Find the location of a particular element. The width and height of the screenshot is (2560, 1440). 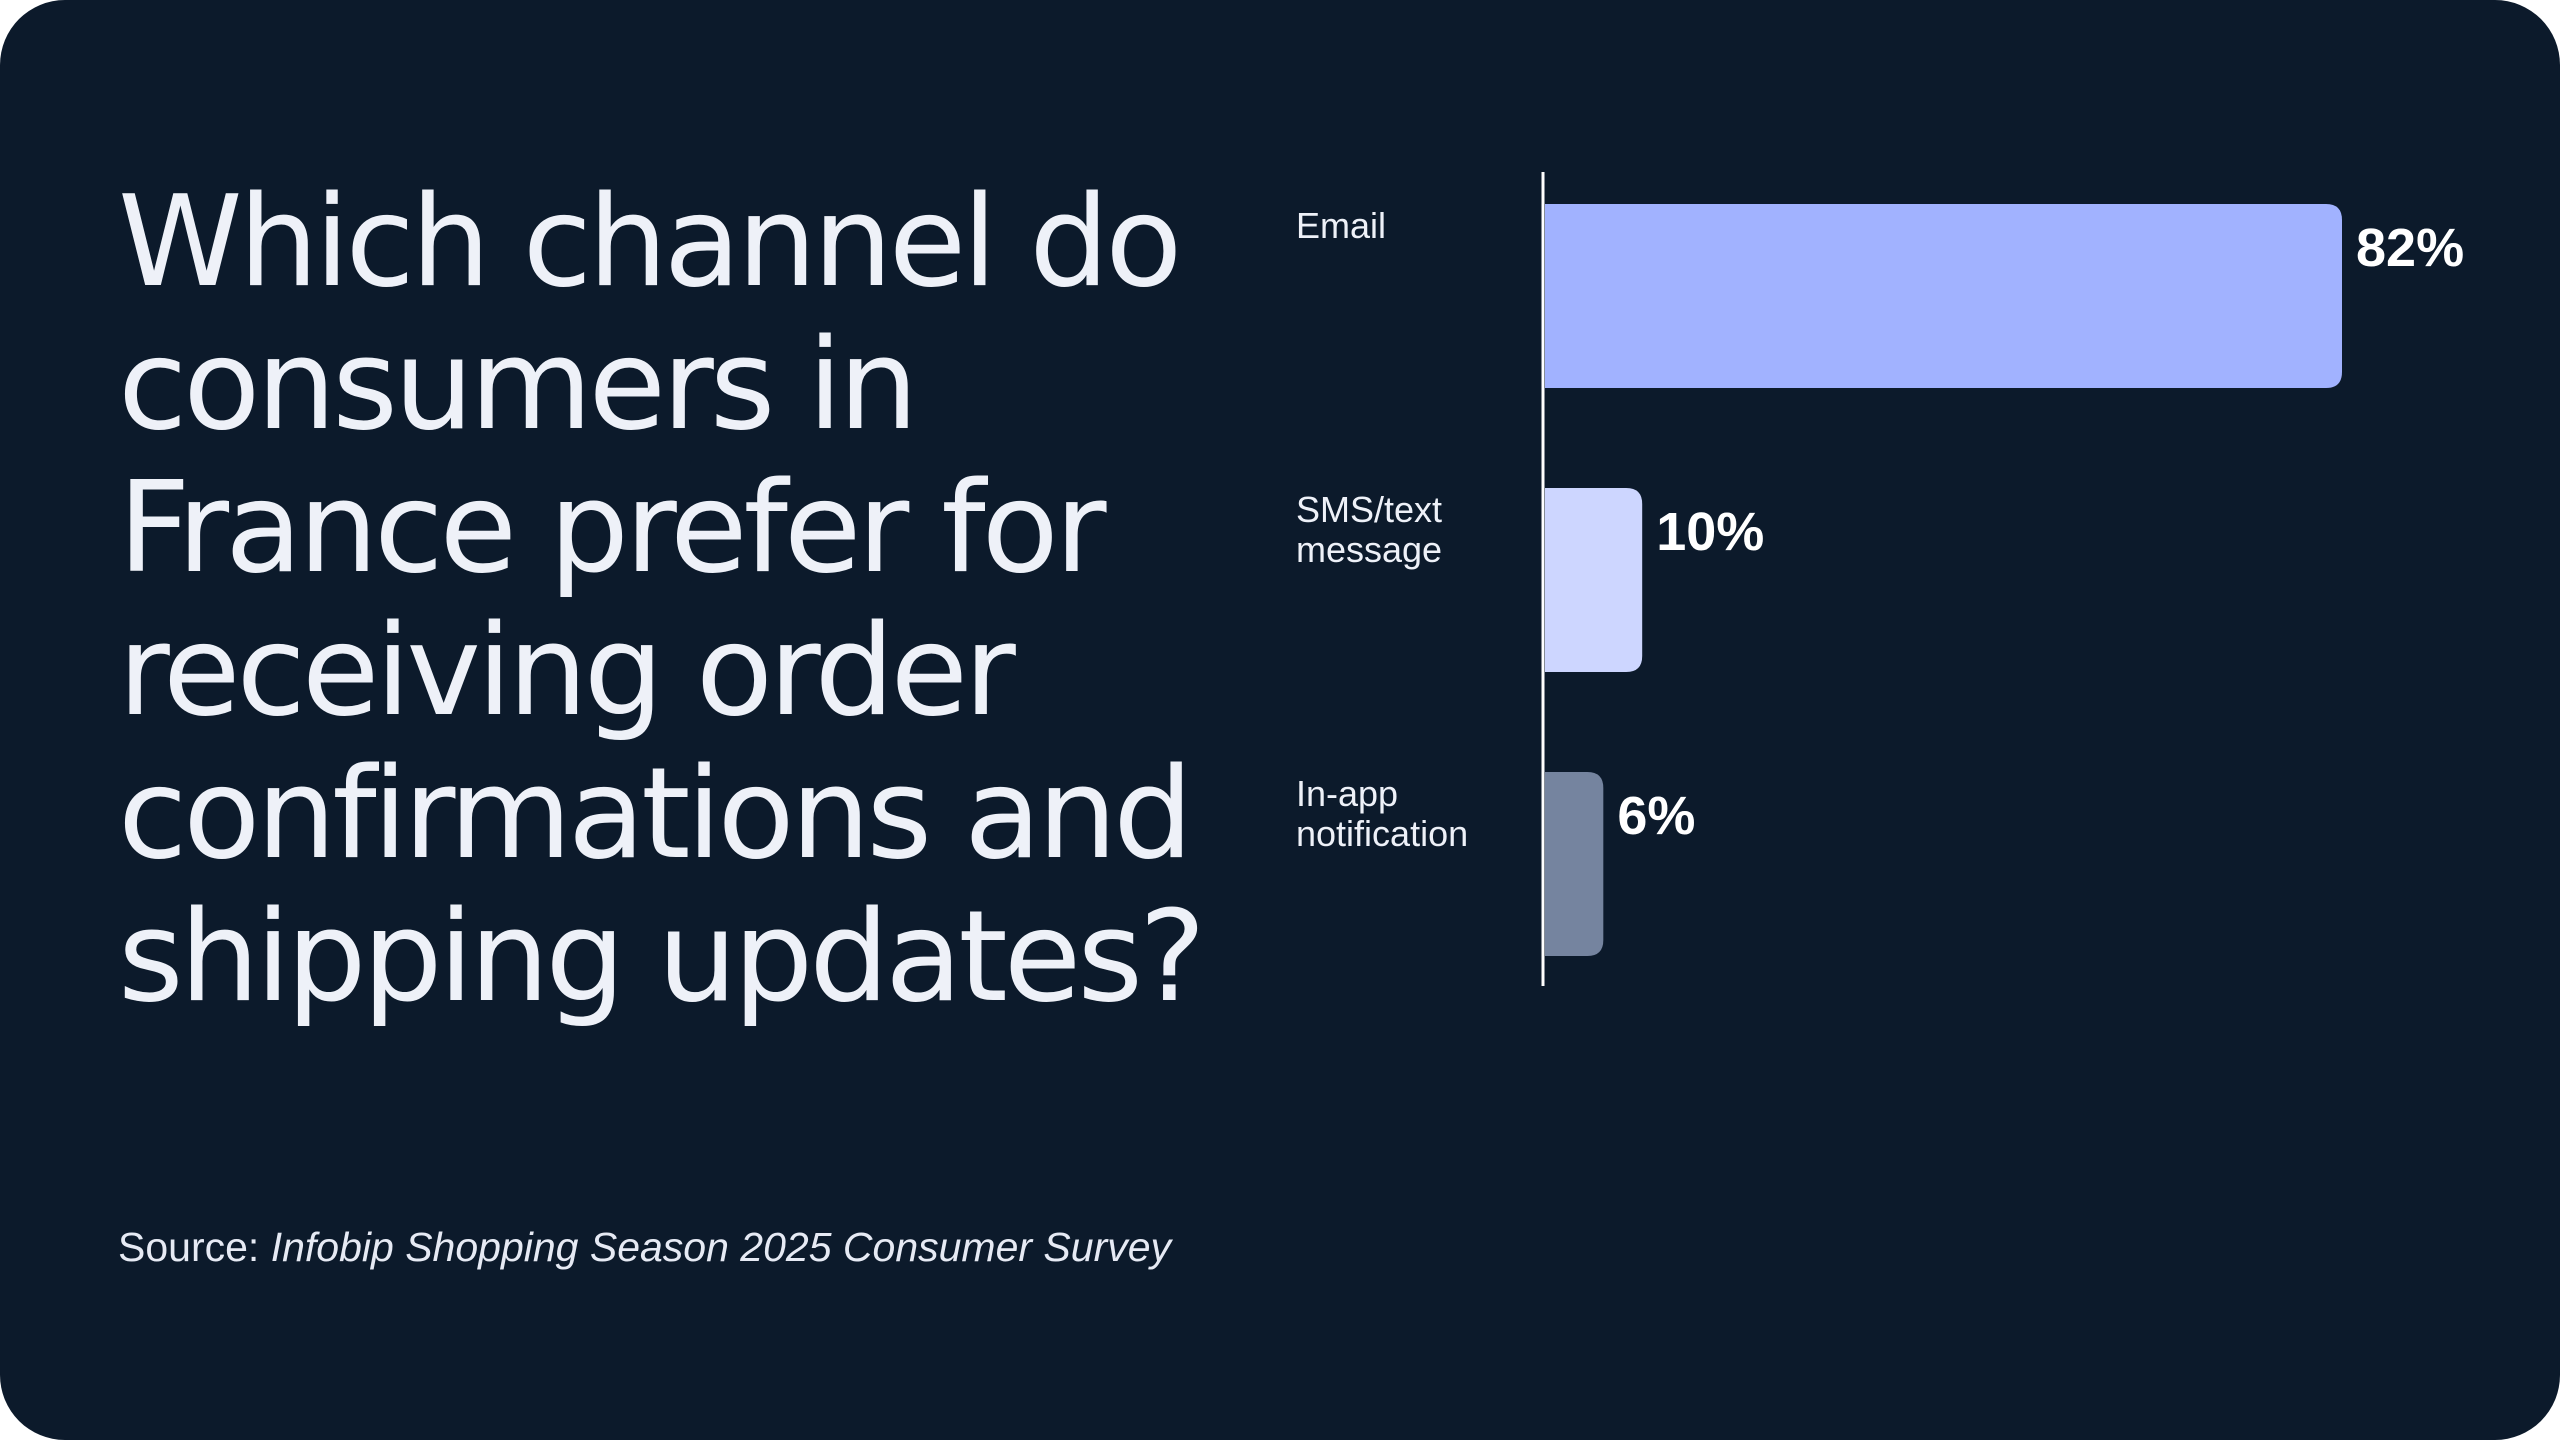

category-label-1-line-1: message is located at coordinates (1369, 549).